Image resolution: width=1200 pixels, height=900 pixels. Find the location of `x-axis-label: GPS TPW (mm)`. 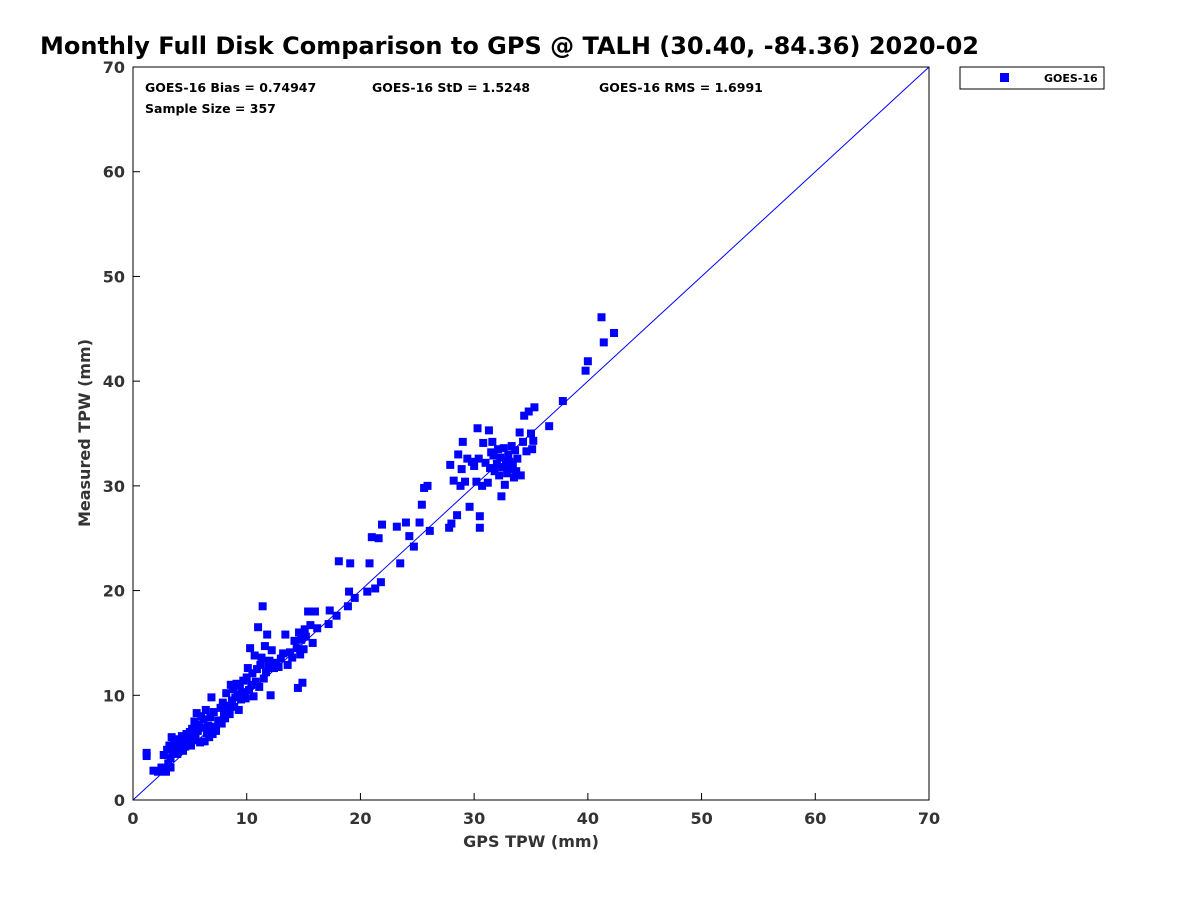

x-axis-label: GPS TPW (mm) is located at coordinates (531, 841).